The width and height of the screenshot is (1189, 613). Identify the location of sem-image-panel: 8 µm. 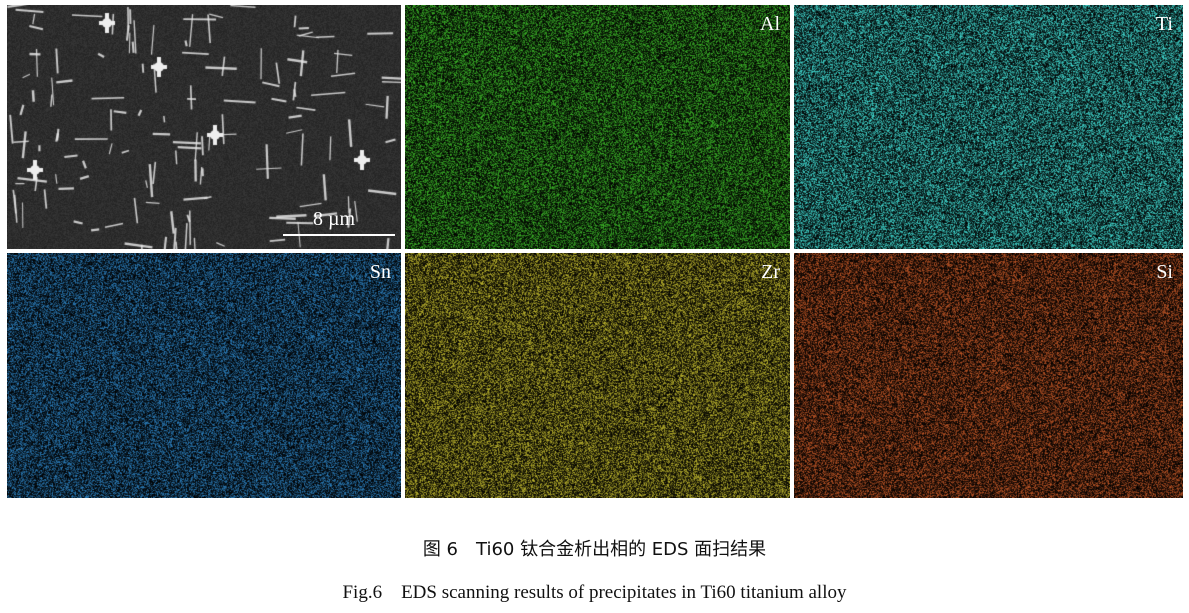
(204, 127).